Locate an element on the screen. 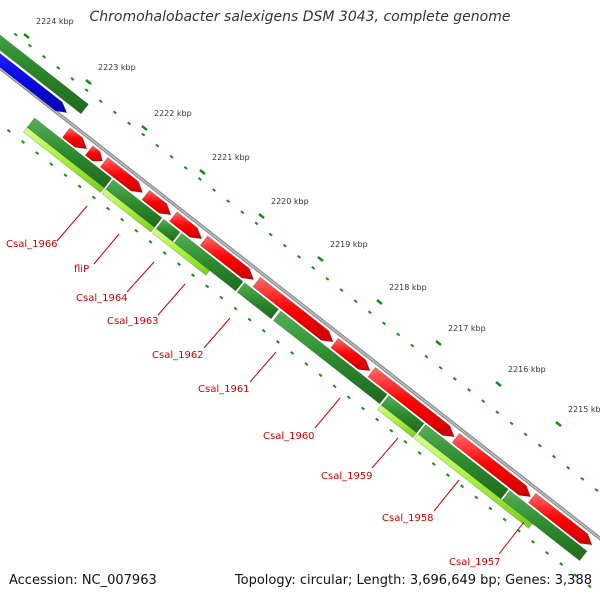 This screenshot has width=600, height=600. kbp-label: 2217 kbp is located at coordinates (467, 328).